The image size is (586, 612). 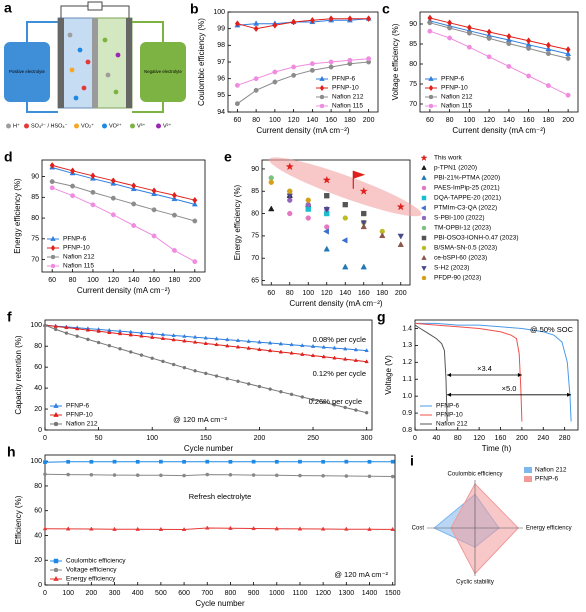 What do you see at coordinates (407, 413) in the screenshot?
I see `y-tick-label: 0.9` at bounding box center [407, 413].